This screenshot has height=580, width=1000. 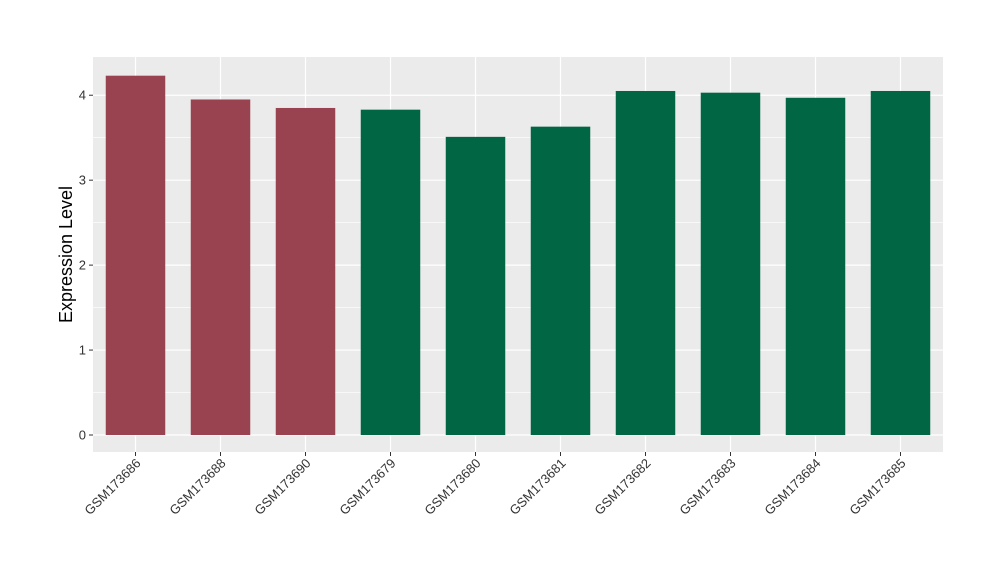 What do you see at coordinates (900, 263) in the screenshot?
I see `bar-GSM173685` at bounding box center [900, 263].